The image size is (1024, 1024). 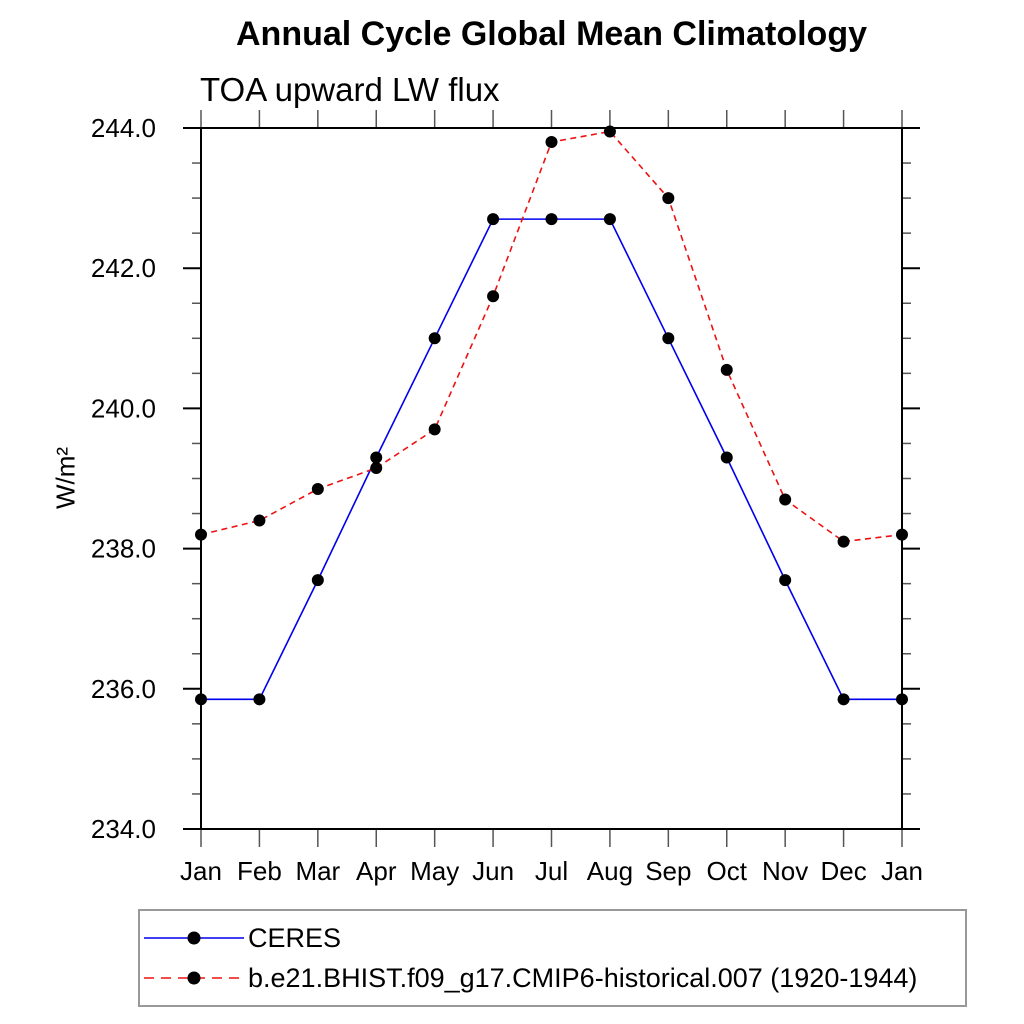 What do you see at coordinates (551, 871) in the screenshot?
I see `x-axis-tick-label: Jul` at bounding box center [551, 871].